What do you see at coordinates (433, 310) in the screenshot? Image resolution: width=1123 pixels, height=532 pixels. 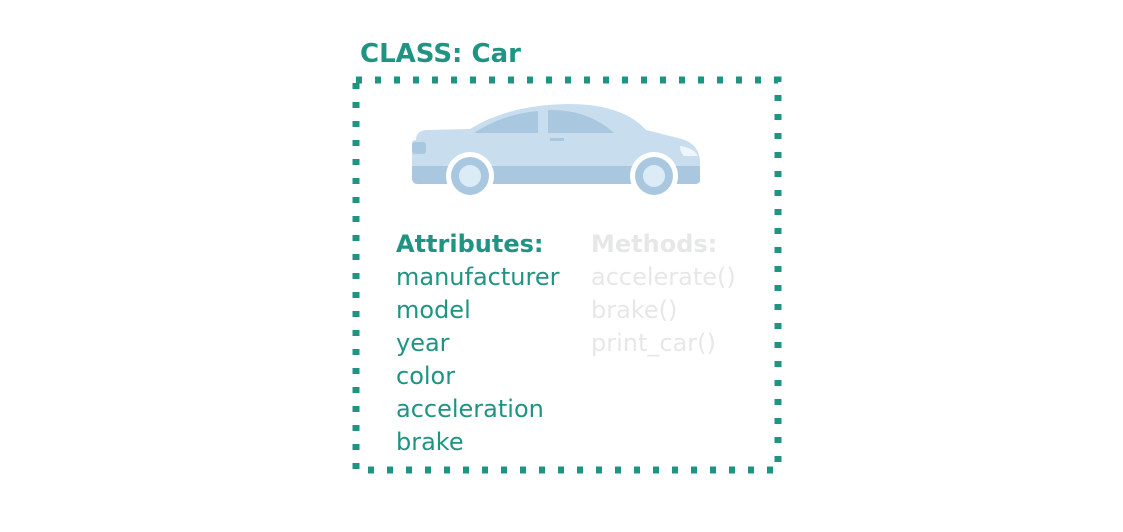 I see `attribute-item: model` at bounding box center [433, 310].